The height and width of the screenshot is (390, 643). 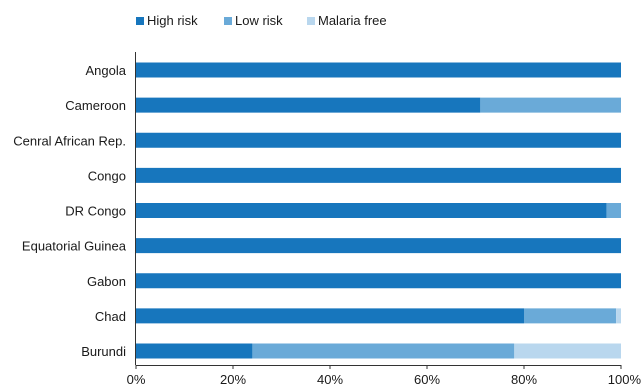 I want to click on x-tick-label-4: 80%, so click(x=524, y=379).